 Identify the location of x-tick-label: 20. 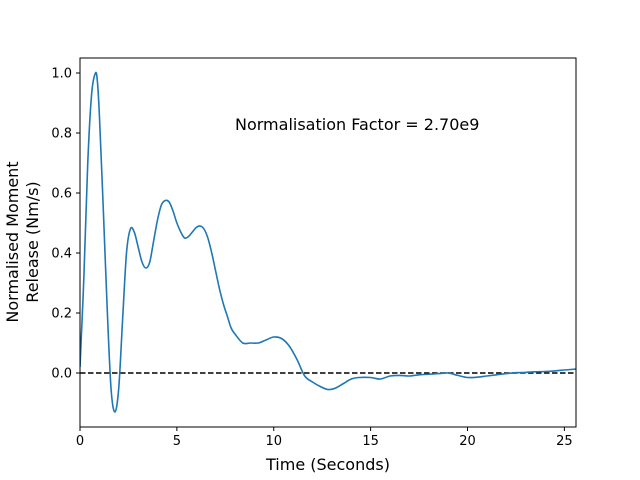
(467, 441).